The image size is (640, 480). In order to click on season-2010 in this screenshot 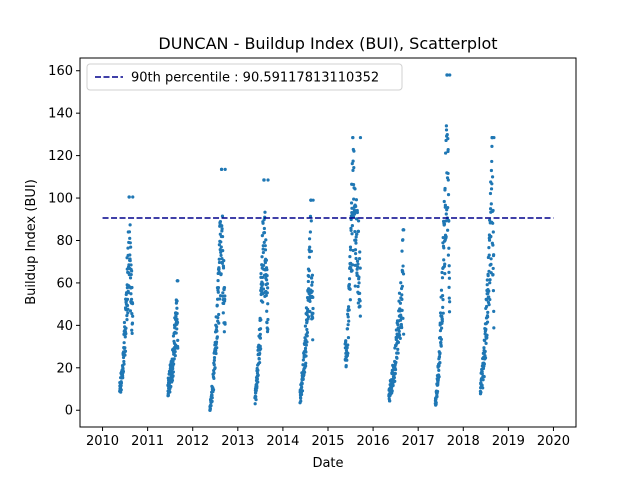, I will do `click(126, 294)`.